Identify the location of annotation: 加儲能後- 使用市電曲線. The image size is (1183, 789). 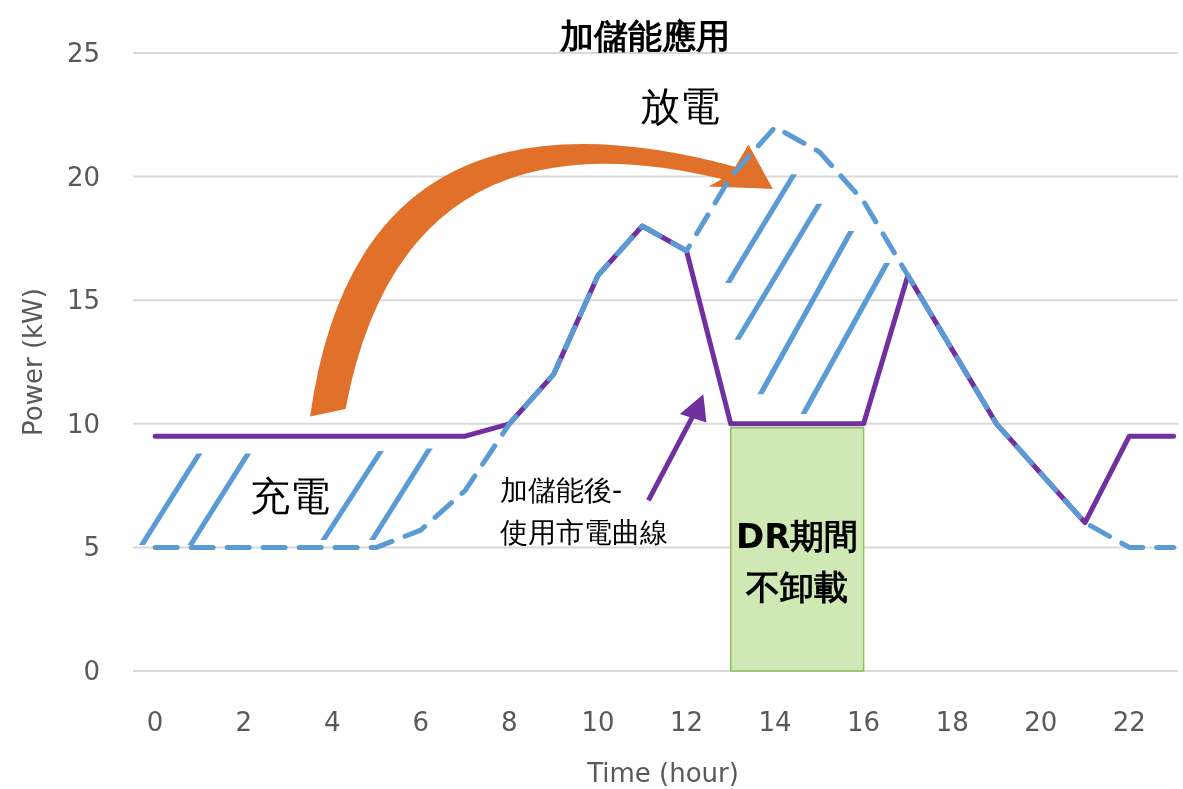
(584, 511).